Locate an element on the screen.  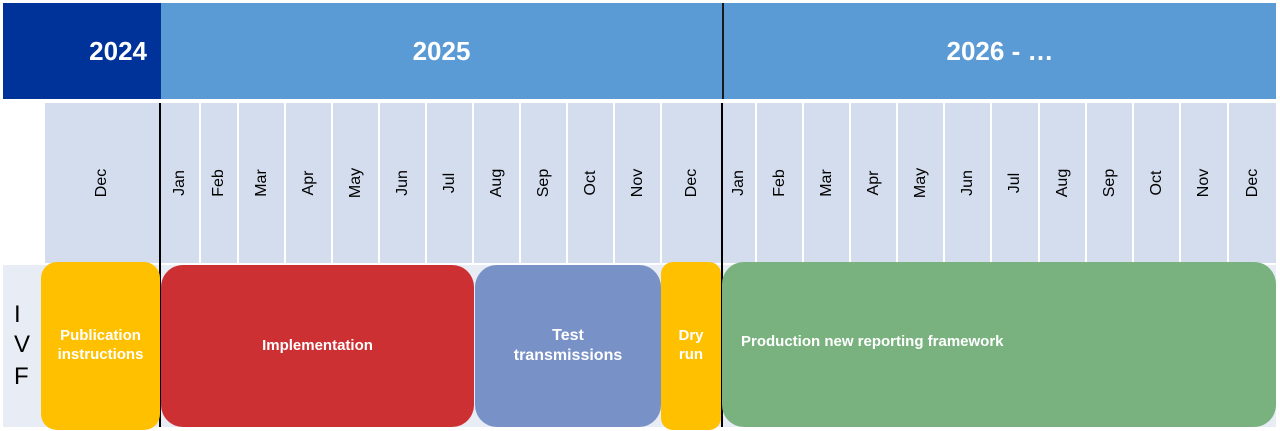
phase-test-transmissions: Test transmissions is located at coordinates (568, 346).